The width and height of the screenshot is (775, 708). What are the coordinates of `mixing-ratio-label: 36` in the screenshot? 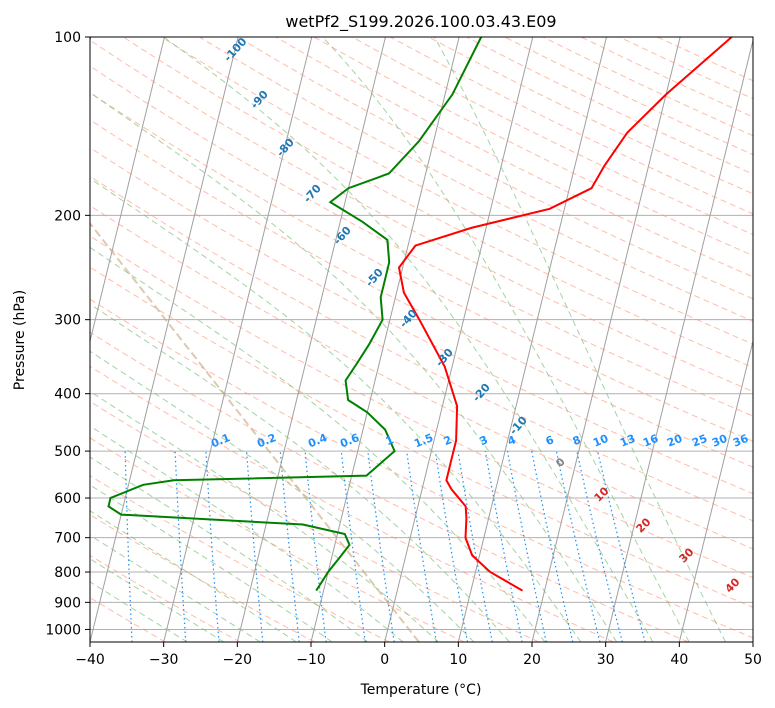 It's located at (740, 441).